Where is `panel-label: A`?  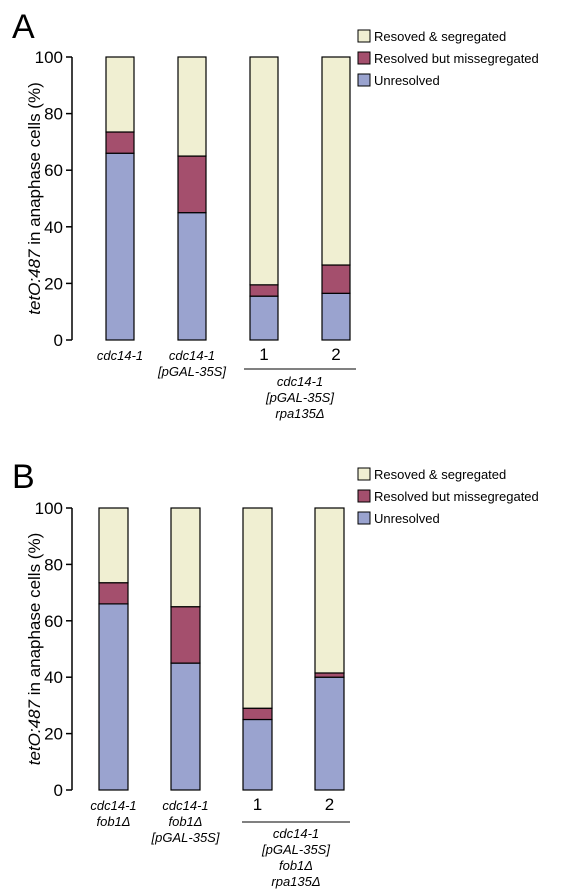 panel-label: A is located at coordinates (23, 27).